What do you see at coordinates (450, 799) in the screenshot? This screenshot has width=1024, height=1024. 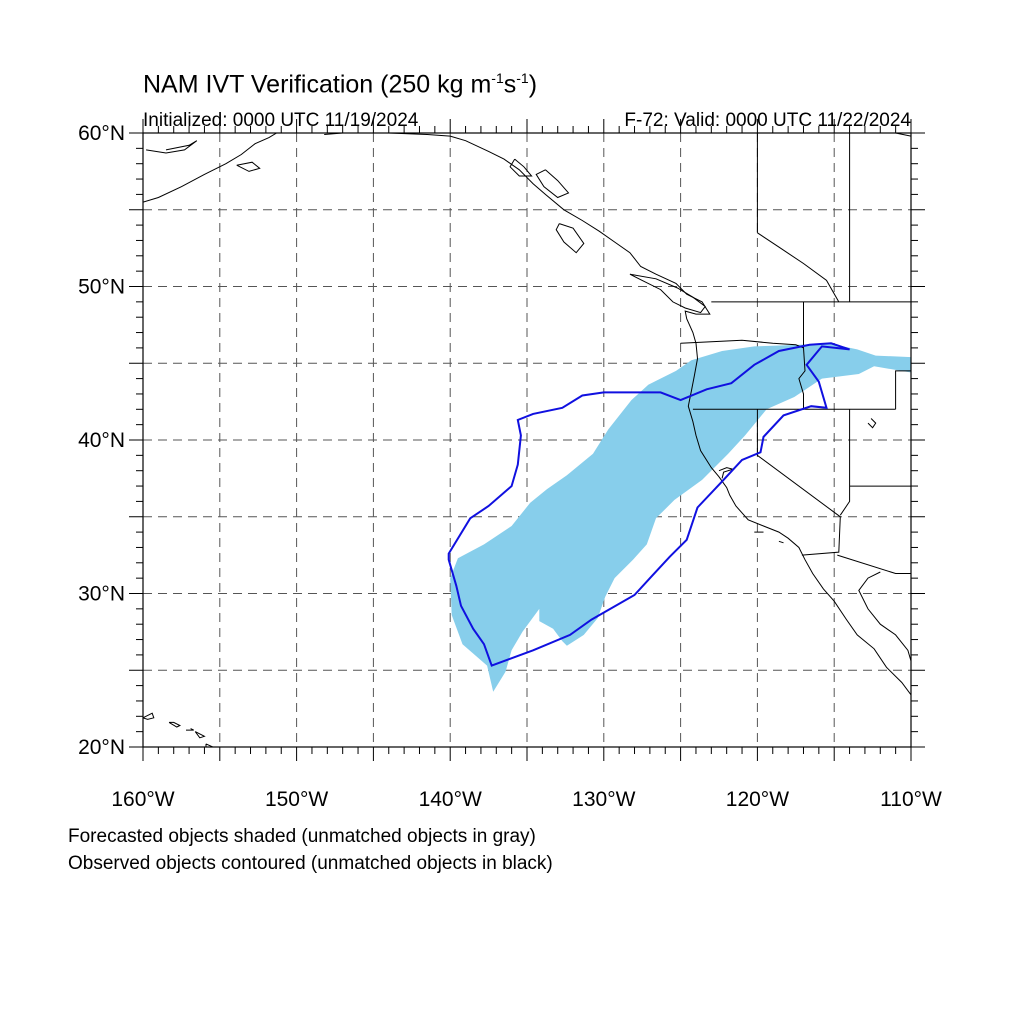 I see `lon-tick-label: 140°W` at bounding box center [450, 799].